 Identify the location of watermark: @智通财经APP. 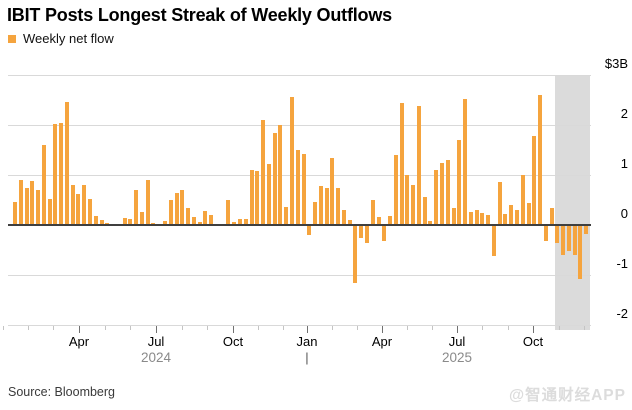
(567, 395).